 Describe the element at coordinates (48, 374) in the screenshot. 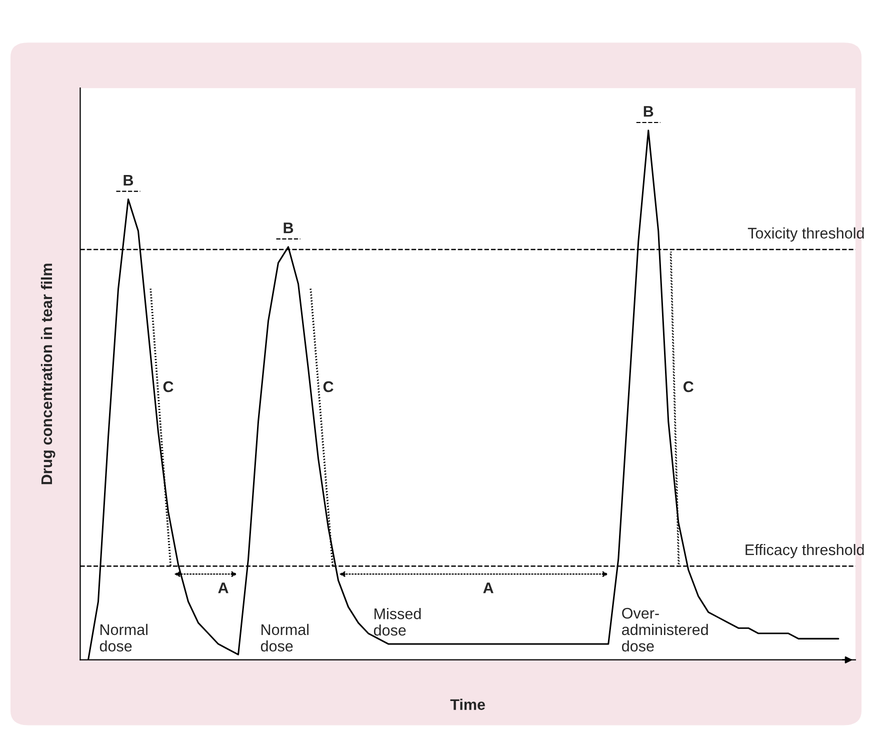

I see `y-axis-title: Drug concentration in tear film` at that location.